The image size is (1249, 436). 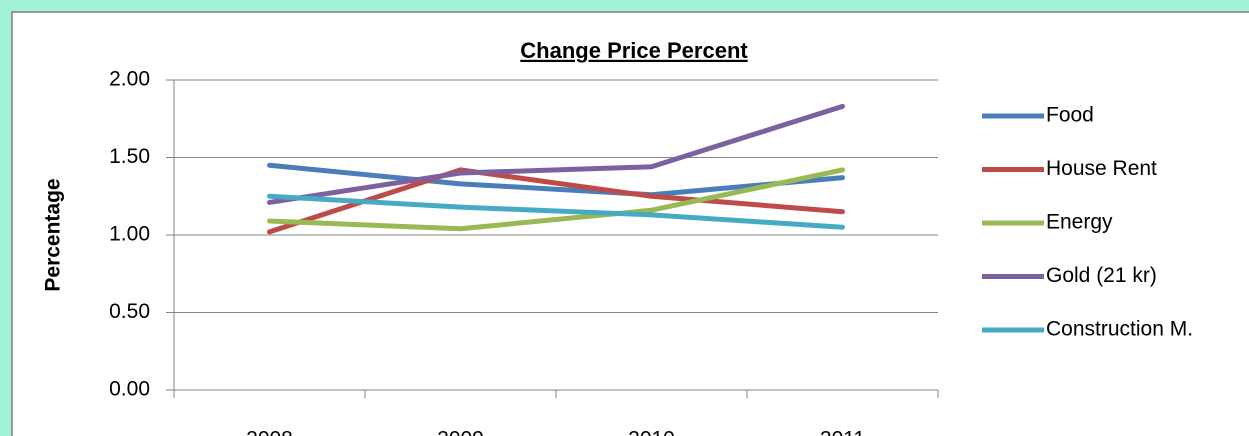 What do you see at coordinates (1101, 275) in the screenshot?
I see `legend-label: Gold (21 kr)` at bounding box center [1101, 275].